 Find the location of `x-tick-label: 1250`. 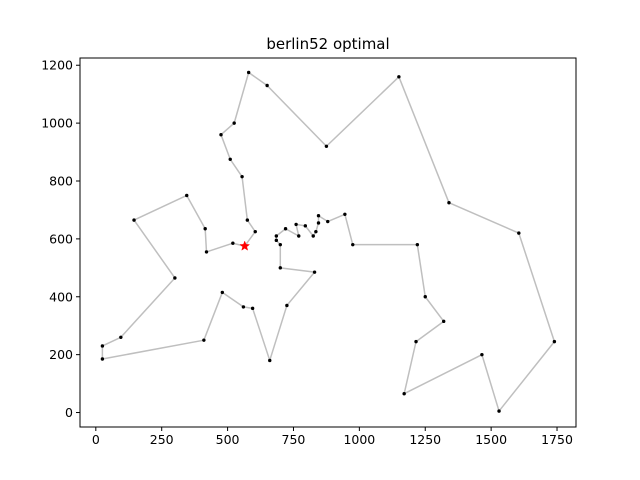

x-tick-label: 1250 is located at coordinates (425, 439).